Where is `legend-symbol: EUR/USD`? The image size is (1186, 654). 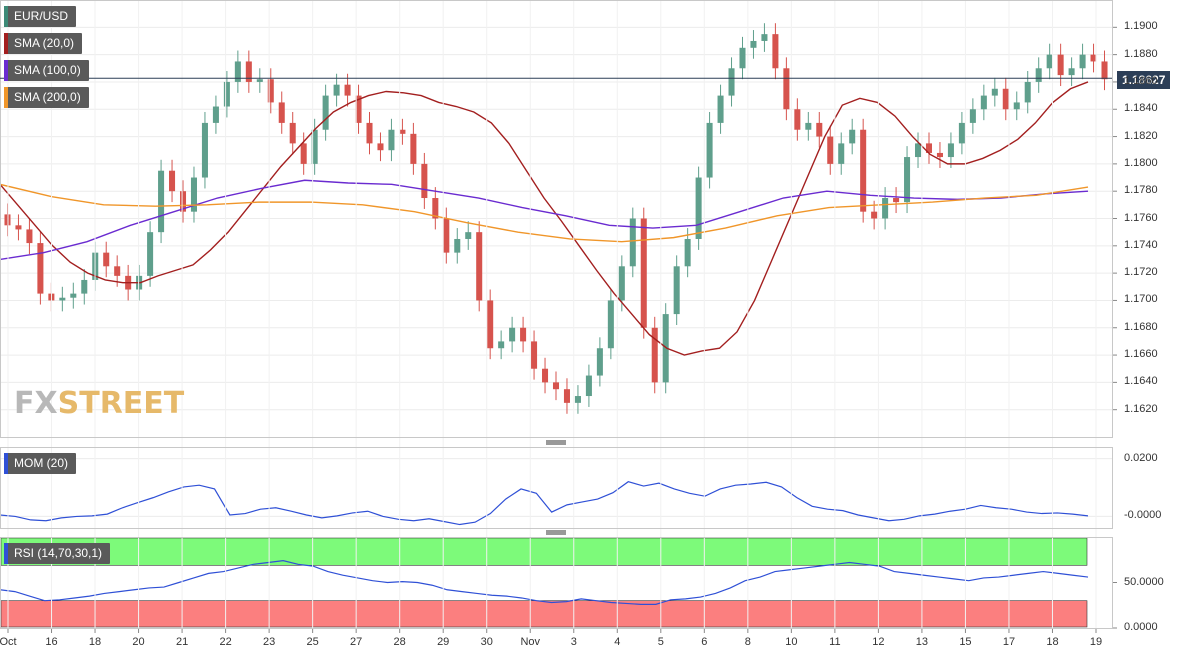 legend-symbol: EUR/USD is located at coordinates (40, 16).